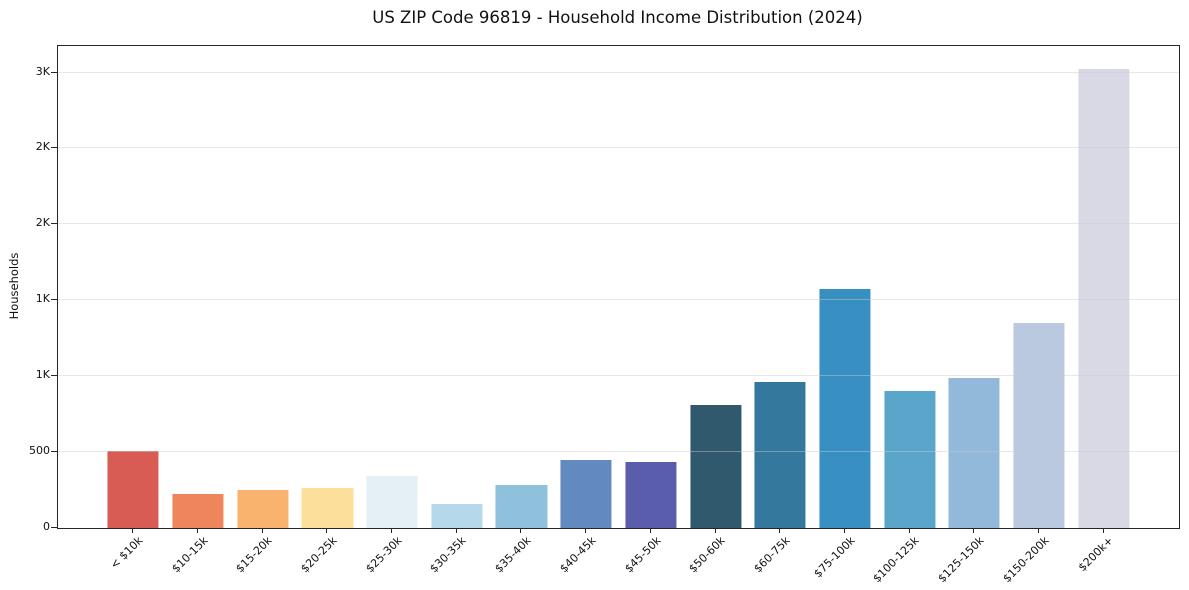 Image resolution: width=1189 pixels, height=590 pixels. Describe the element at coordinates (910, 459) in the screenshot. I see `bar-$100-125k` at that location.